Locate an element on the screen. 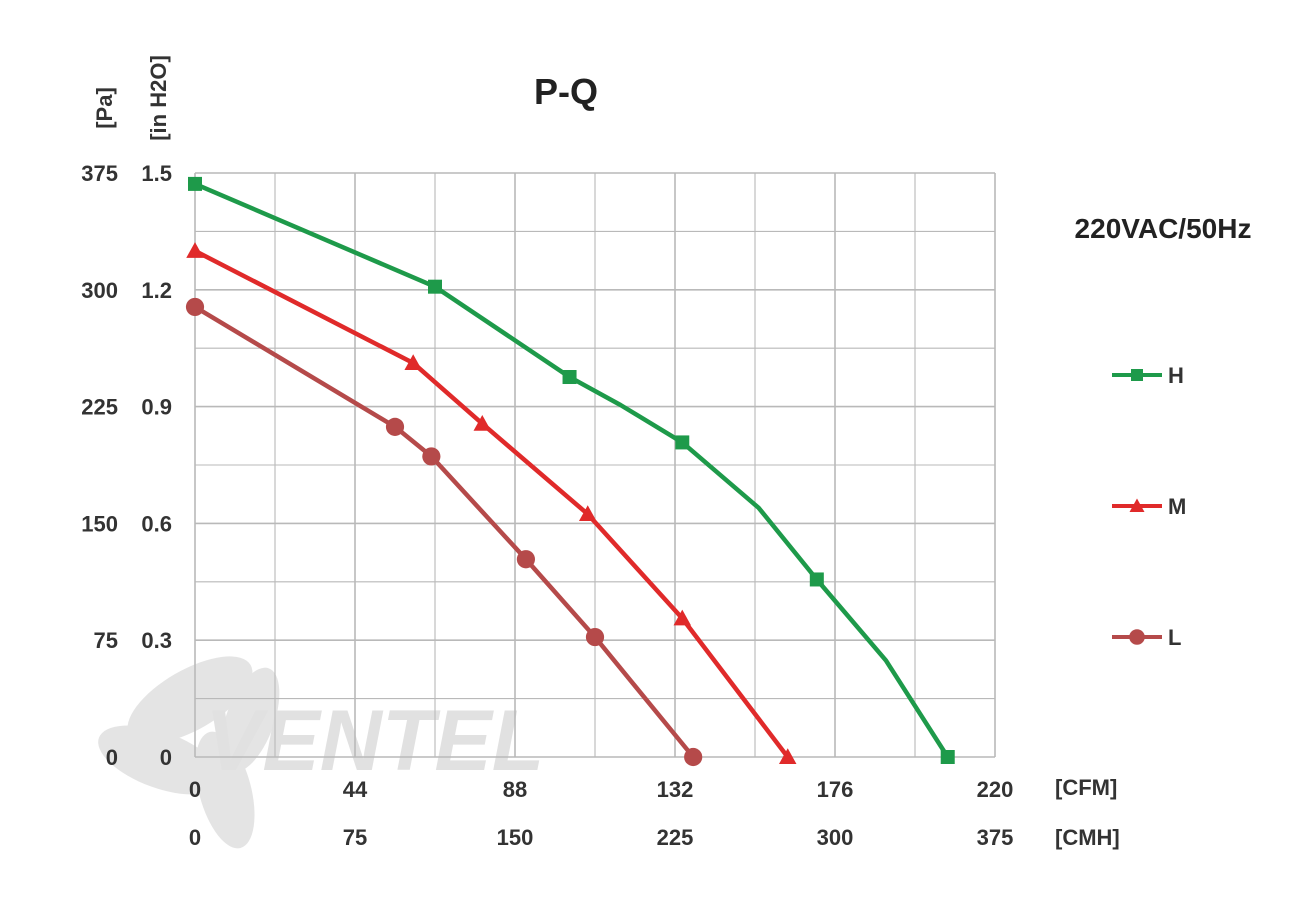 The image size is (1301, 908). legend: H M L is located at coordinates (1149, 506).